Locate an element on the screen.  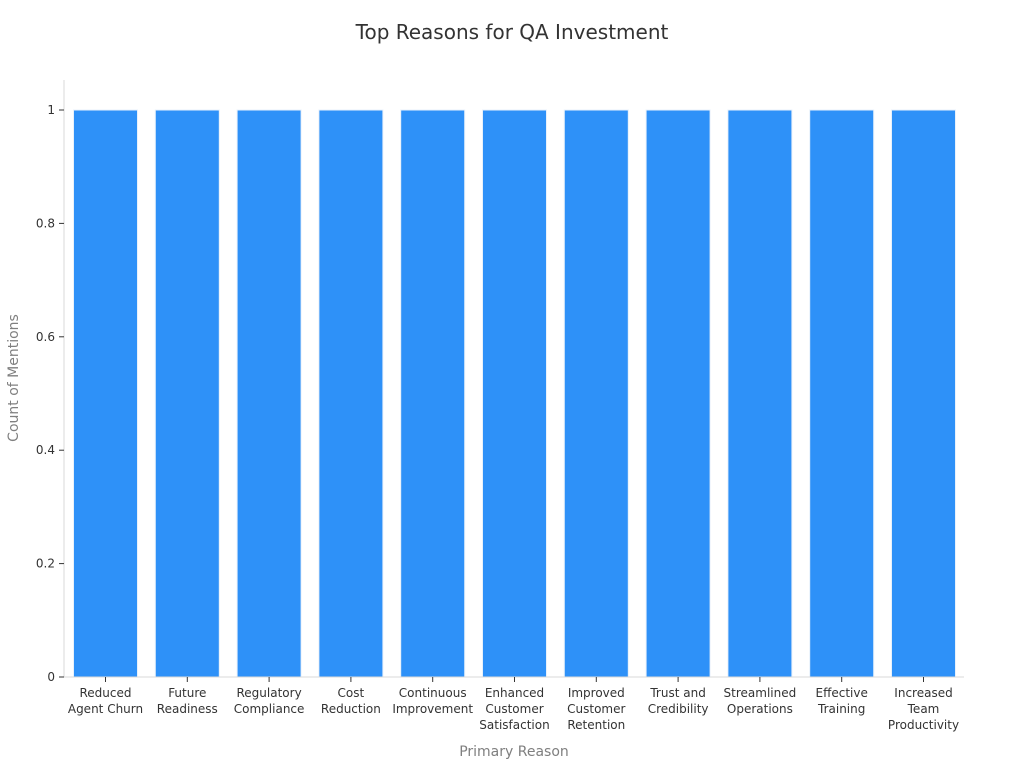
y-axis-title: Count of Mentions is located at coordinates (14, 378).